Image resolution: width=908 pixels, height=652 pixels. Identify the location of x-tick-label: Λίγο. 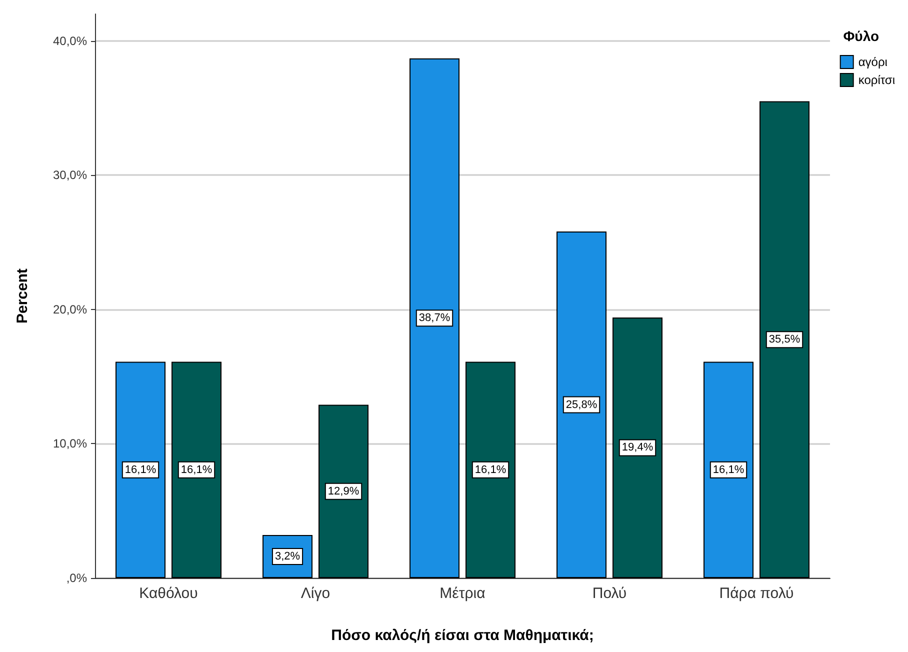
(315, 593).